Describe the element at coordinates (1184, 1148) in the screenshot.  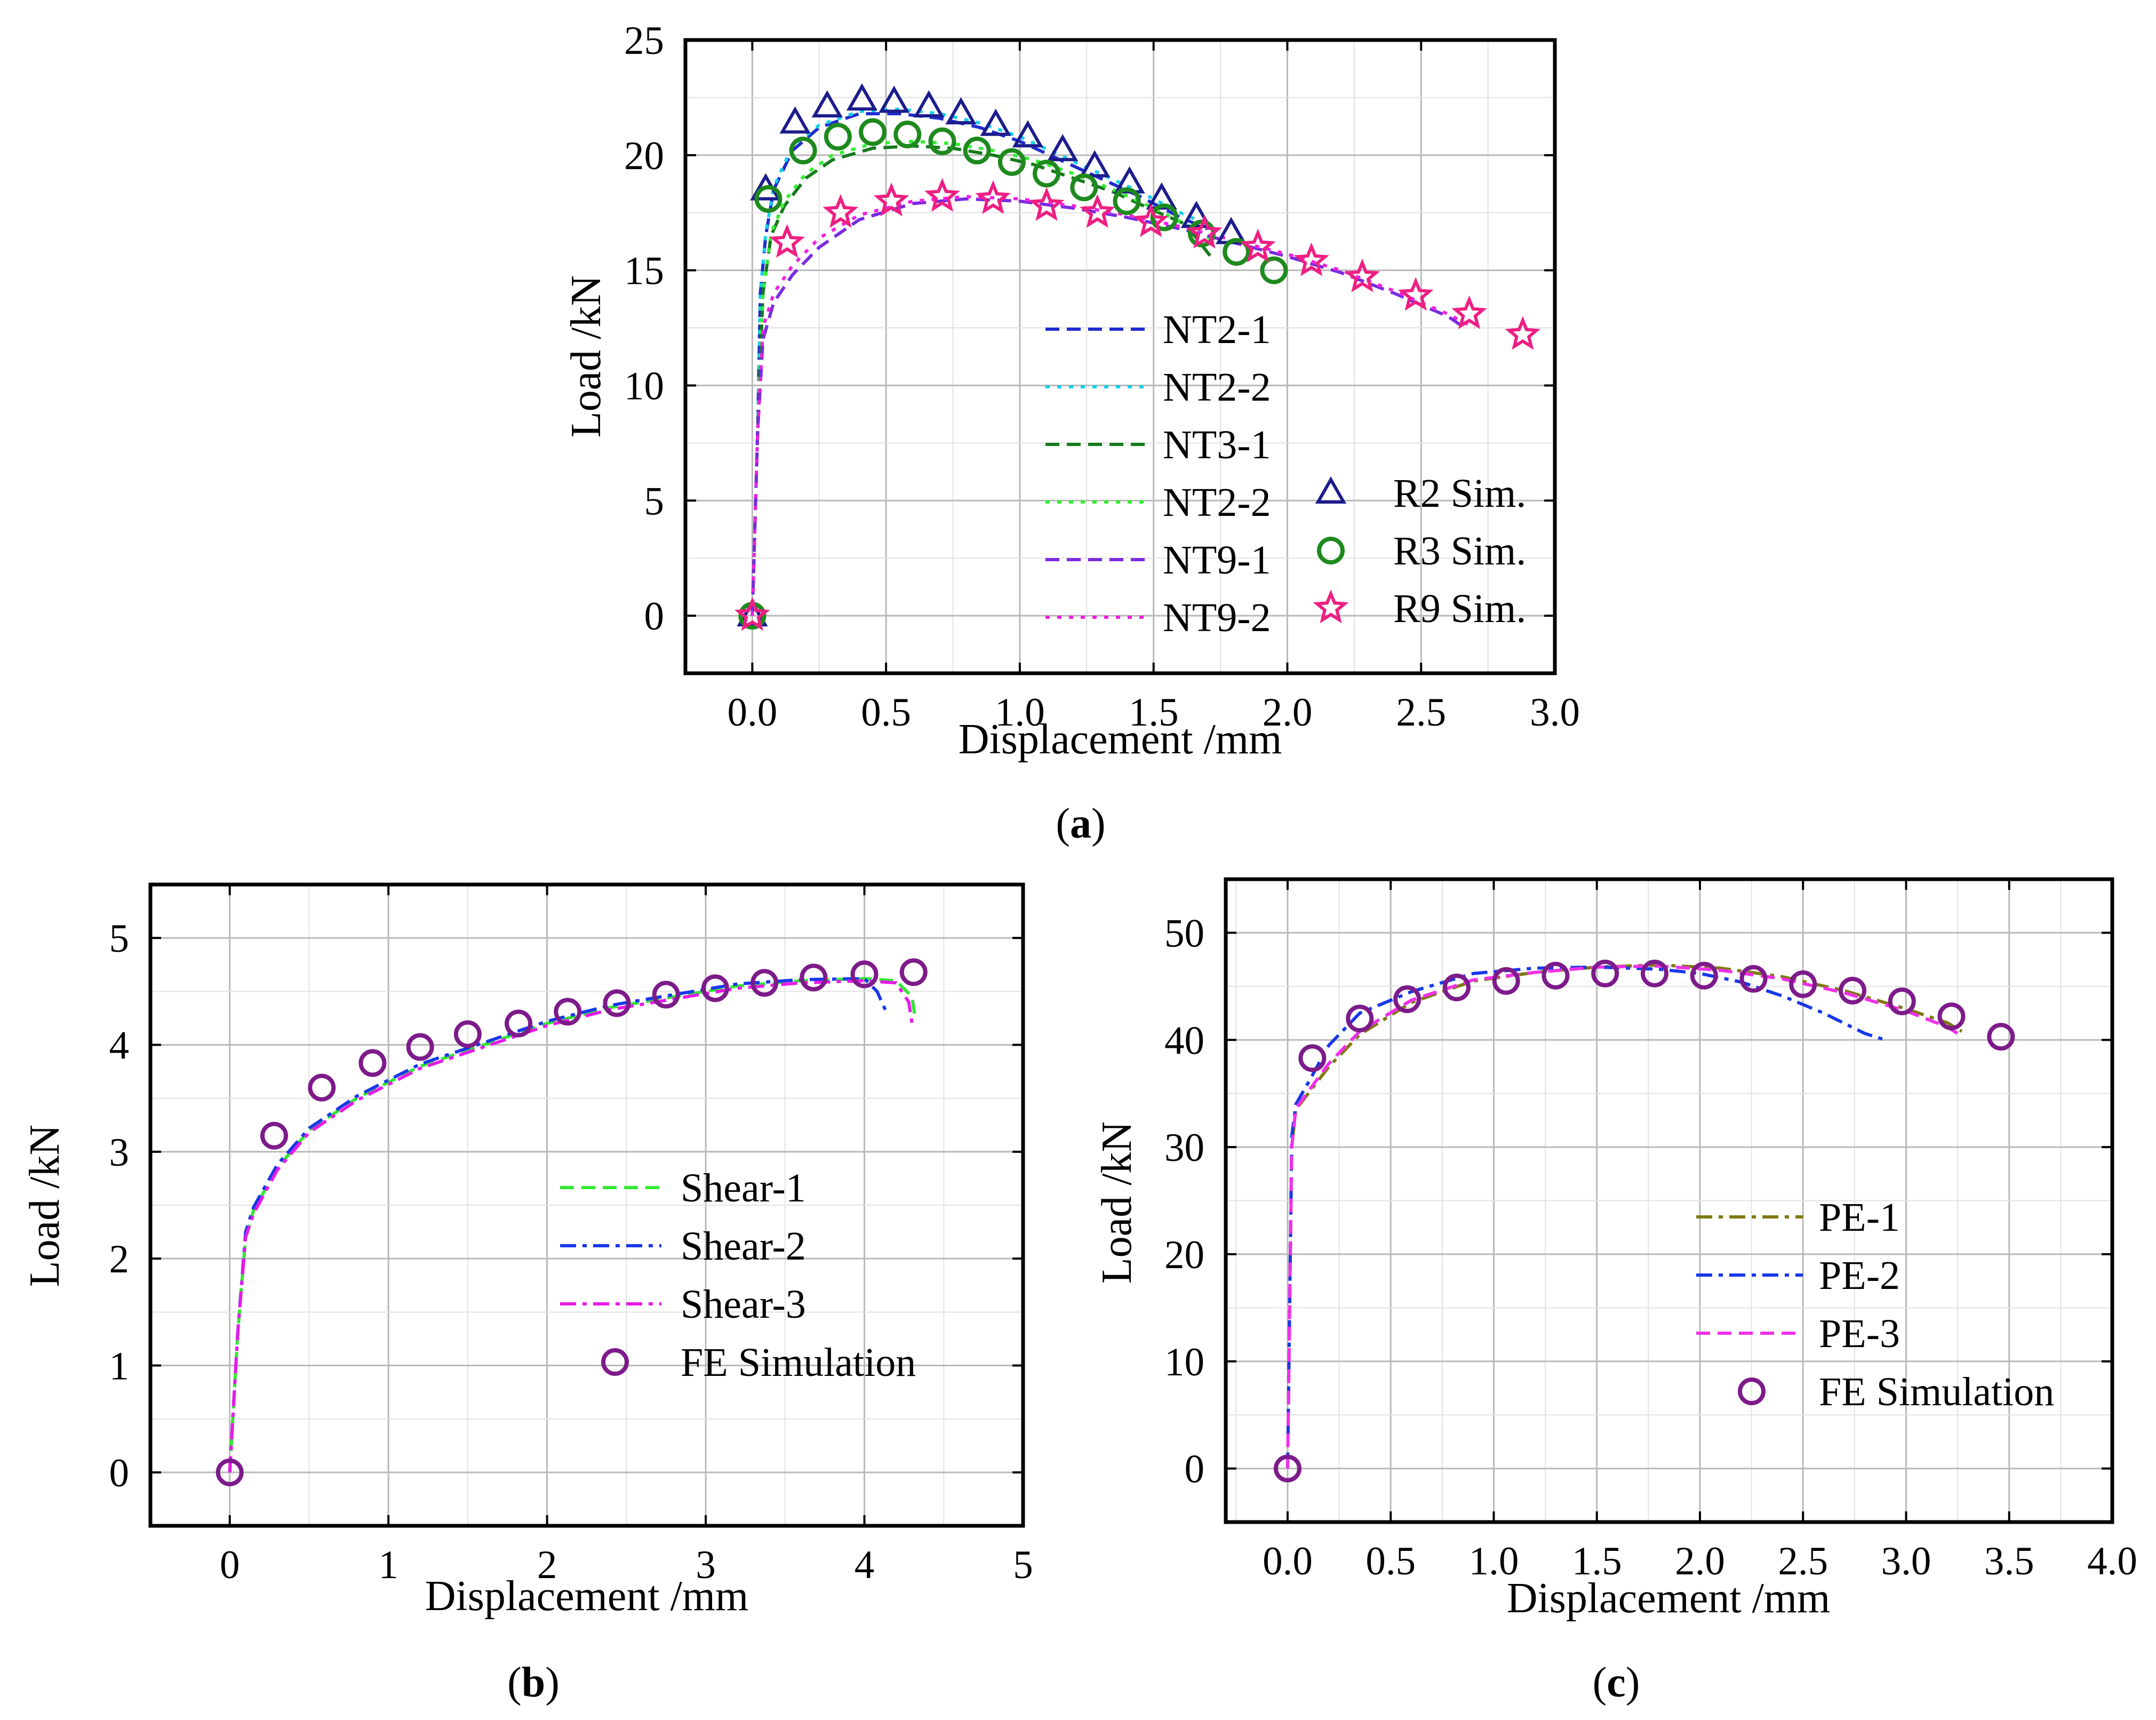
I see `y-tick-label: 30` at that location.